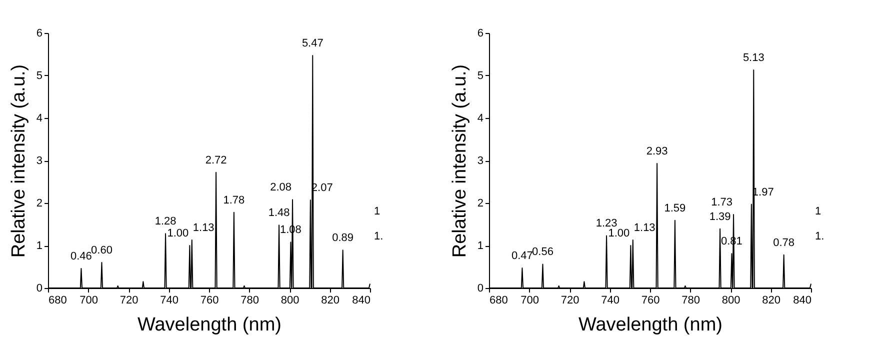 The width and height of the screenshot is (873, 349). What do you see at coordinates (720, 216) in the screenshot?
I see `data-label: 1.39` at bounding box center [720, 216].